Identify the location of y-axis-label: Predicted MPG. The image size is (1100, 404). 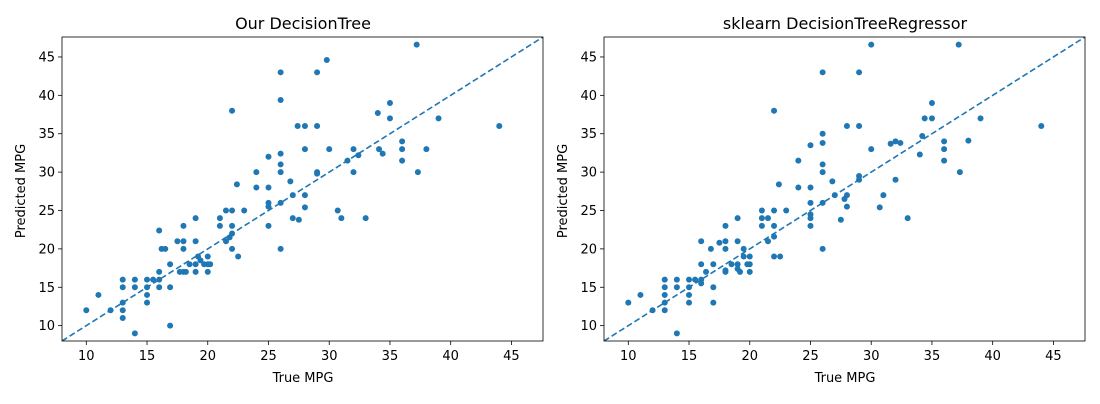
(563, 191).